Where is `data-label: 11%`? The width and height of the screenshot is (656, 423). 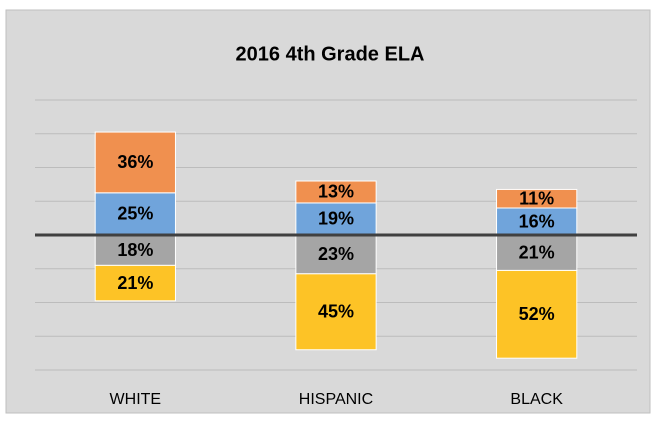 data-label: 11% is located at coordinates (536, 198).